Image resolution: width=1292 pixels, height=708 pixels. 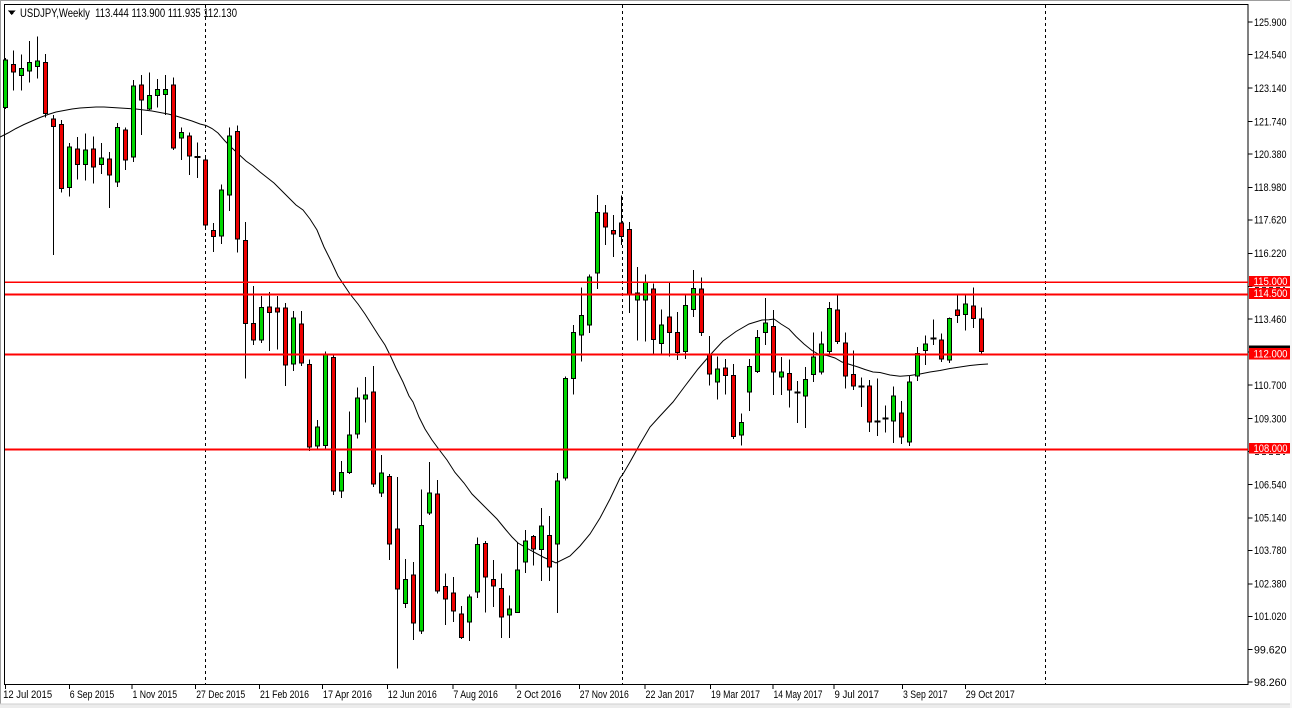 I want to click on svg-text: 19 Mar 2017, so click(x=735, y=695).